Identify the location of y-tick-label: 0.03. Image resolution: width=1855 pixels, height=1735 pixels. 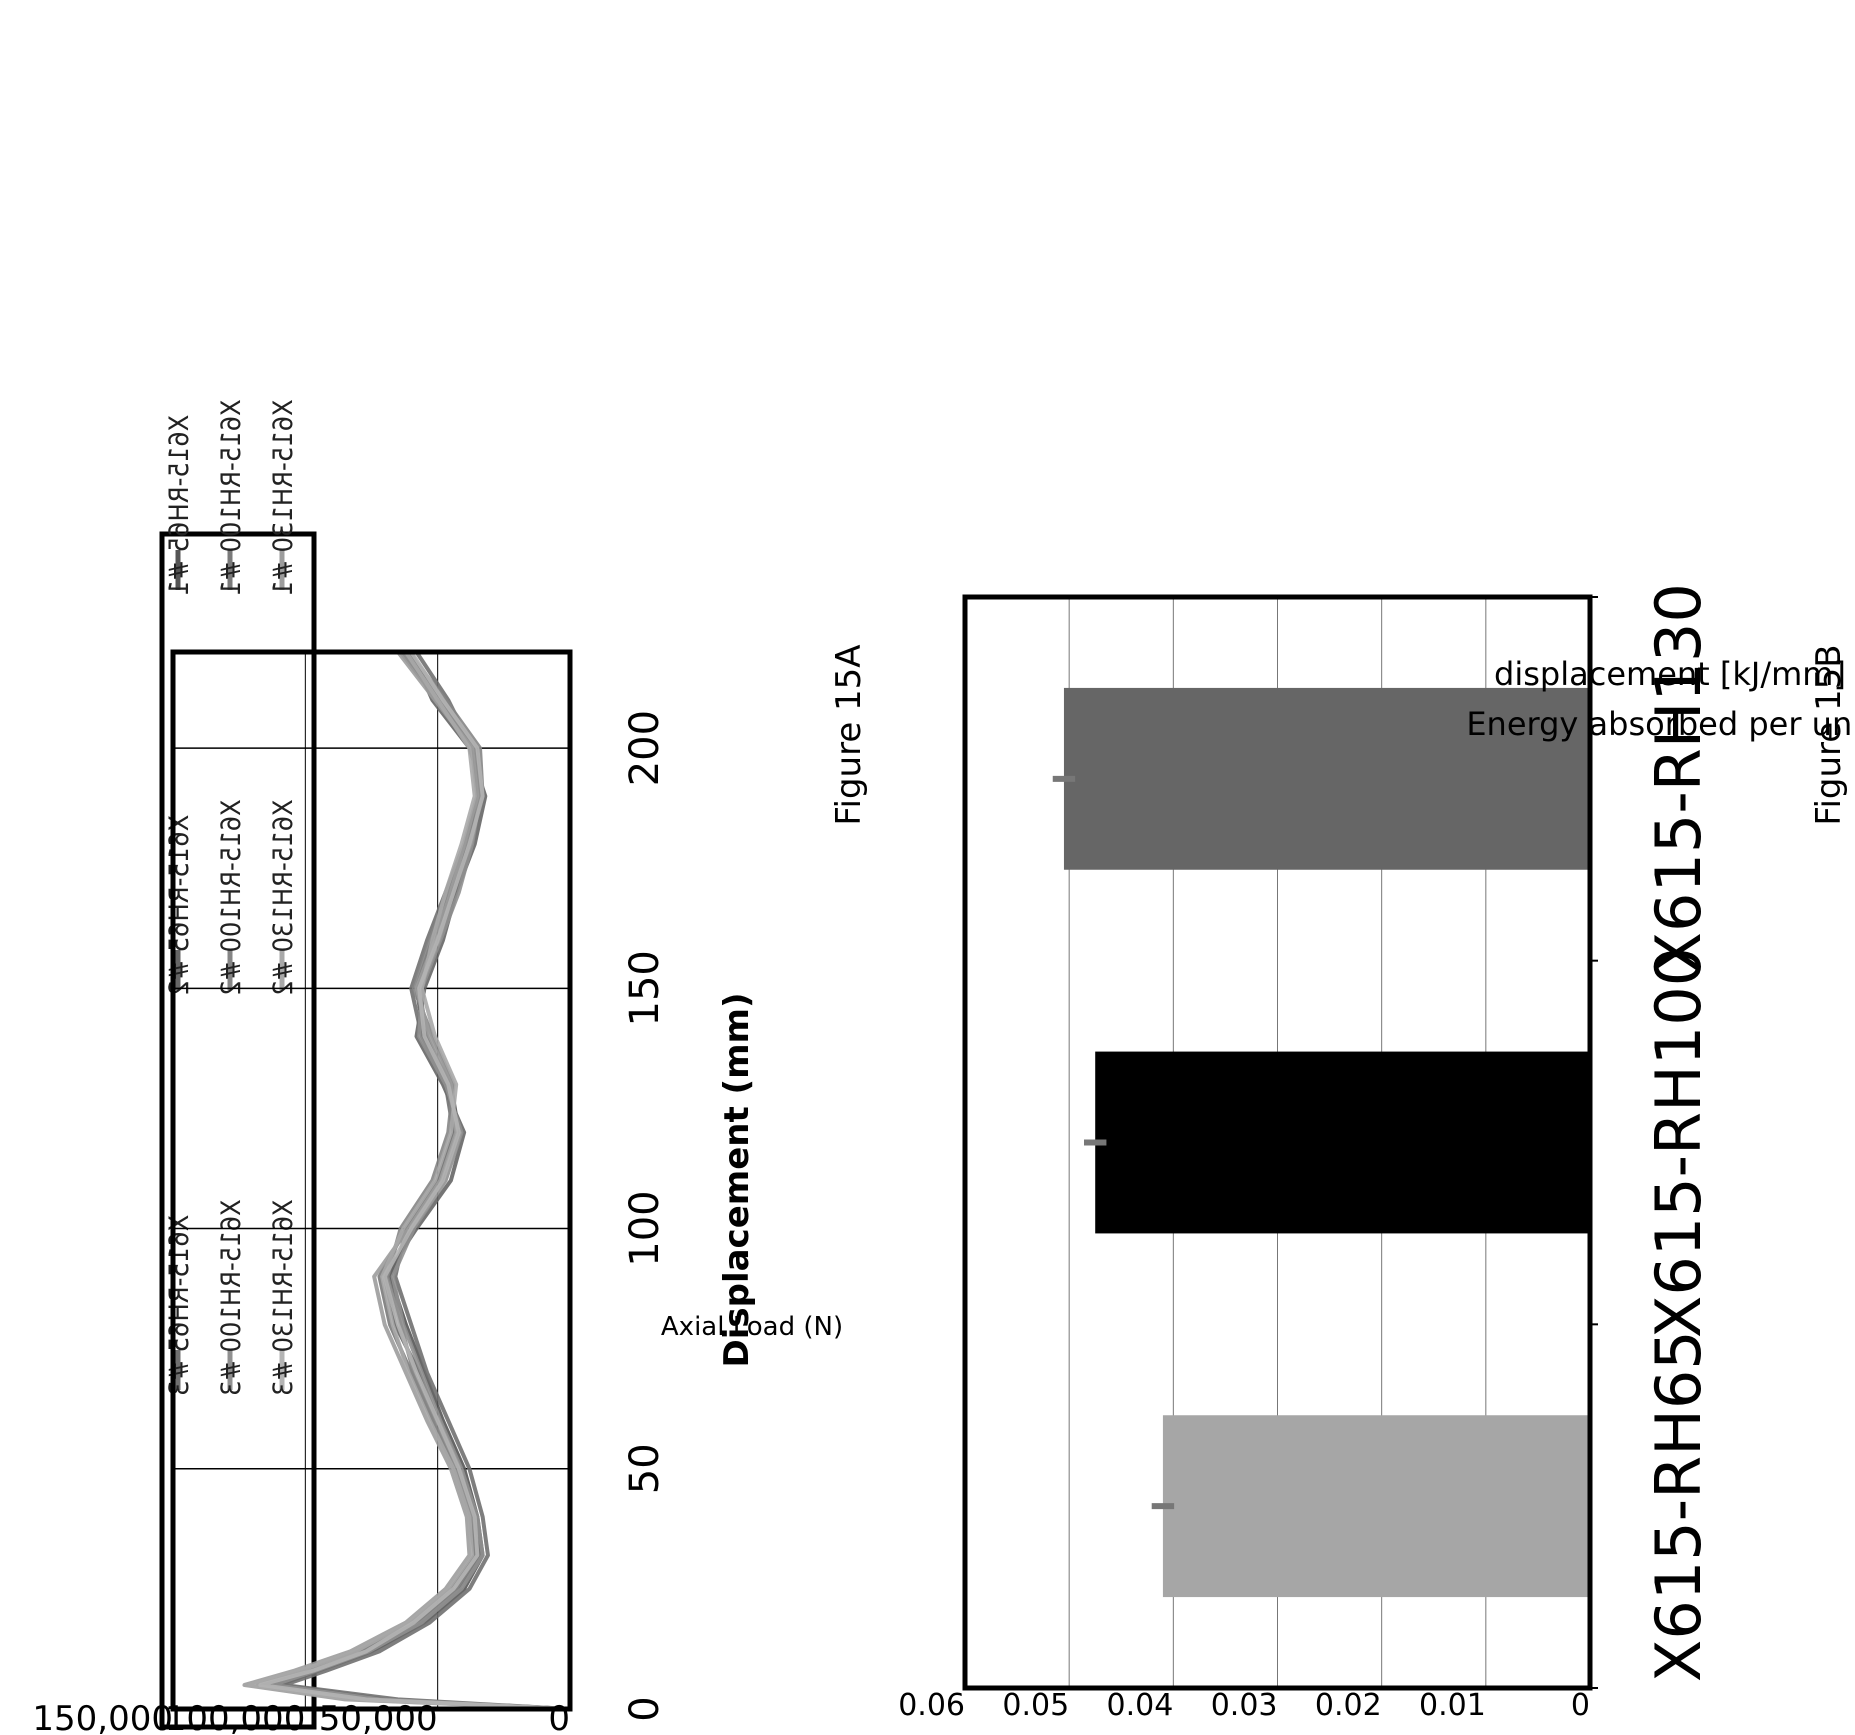
(1244, 1705).